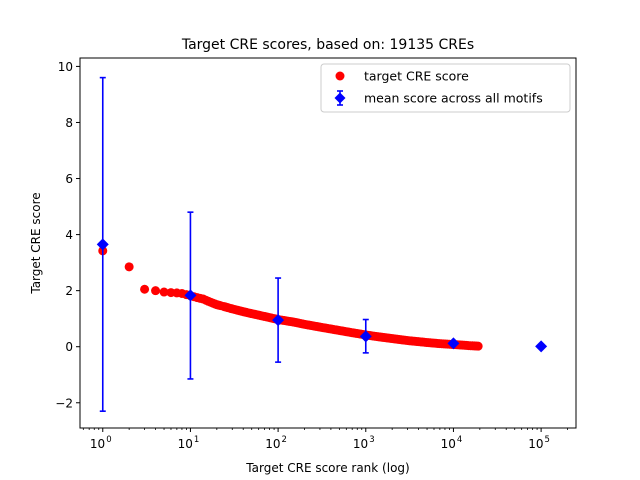 This screenshot has height=480, width=640. What do you see at coordinates (69, 235) in the screenshot?
I see `y-tick-label: 4` at bounding box center [69, 235].